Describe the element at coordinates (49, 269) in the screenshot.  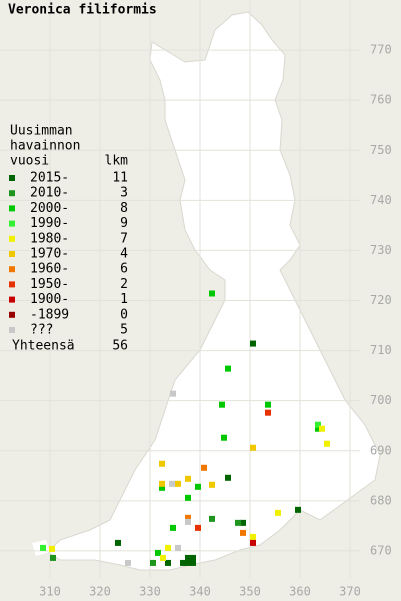
I see `legend-label: 1960-` at that location.